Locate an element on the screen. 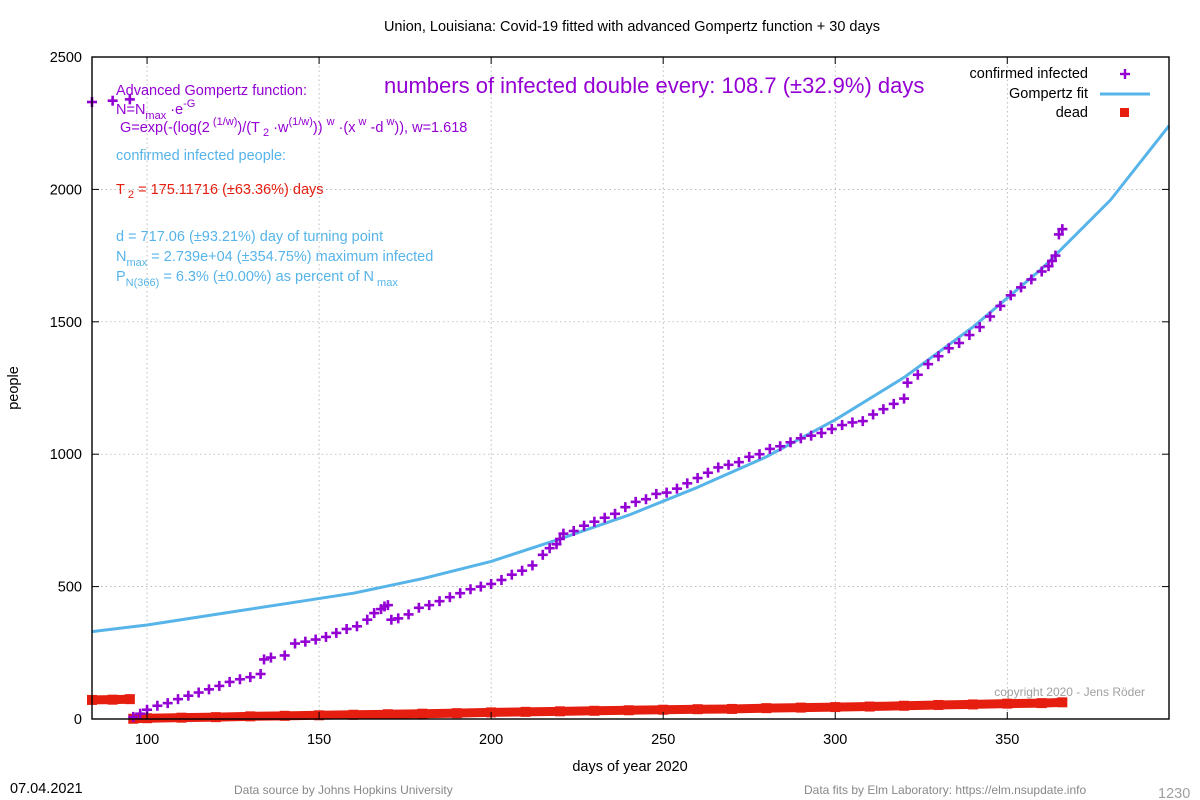 The height and width of the screenshot is (800, 1200). legend-marker-infected is located at coordinates (1125, 74).